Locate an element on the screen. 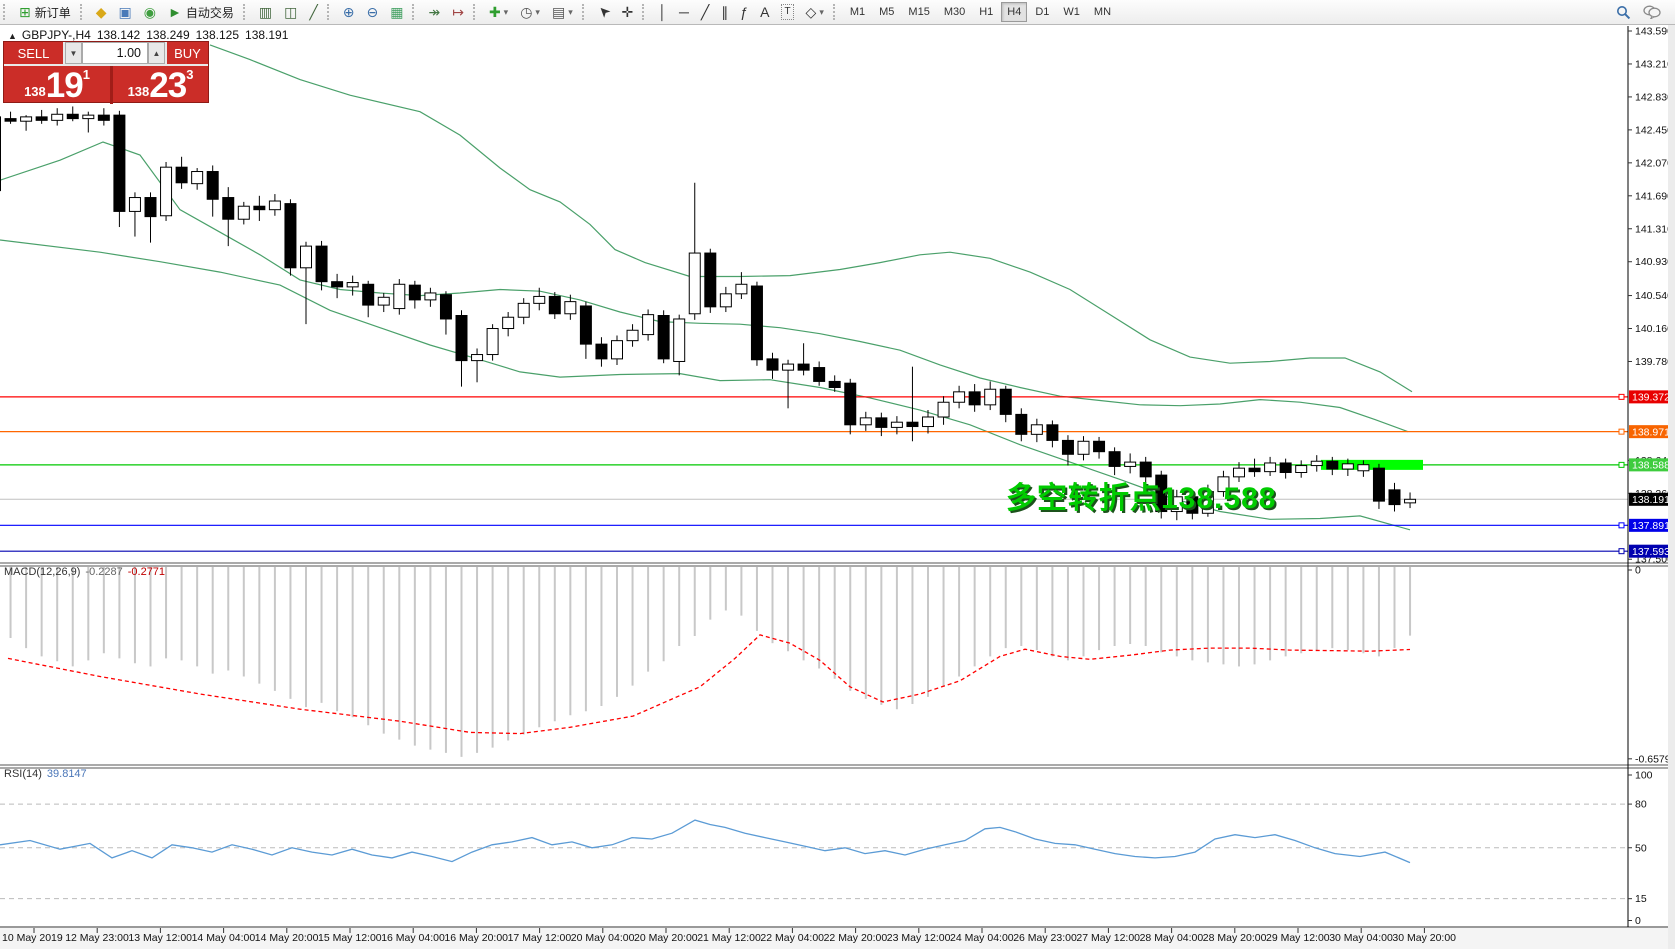  rsi-scale-label: 0 is located at coordinates (1638, 921).